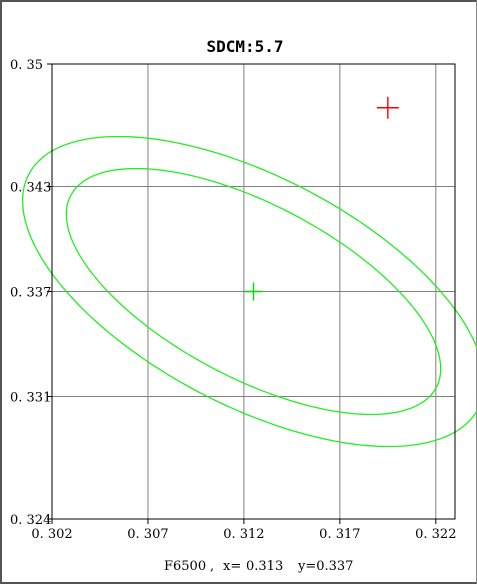  Describe the element at coordinates (30, 188) in the screenshot. I see `y-tick-label: 0. 343` at that location.